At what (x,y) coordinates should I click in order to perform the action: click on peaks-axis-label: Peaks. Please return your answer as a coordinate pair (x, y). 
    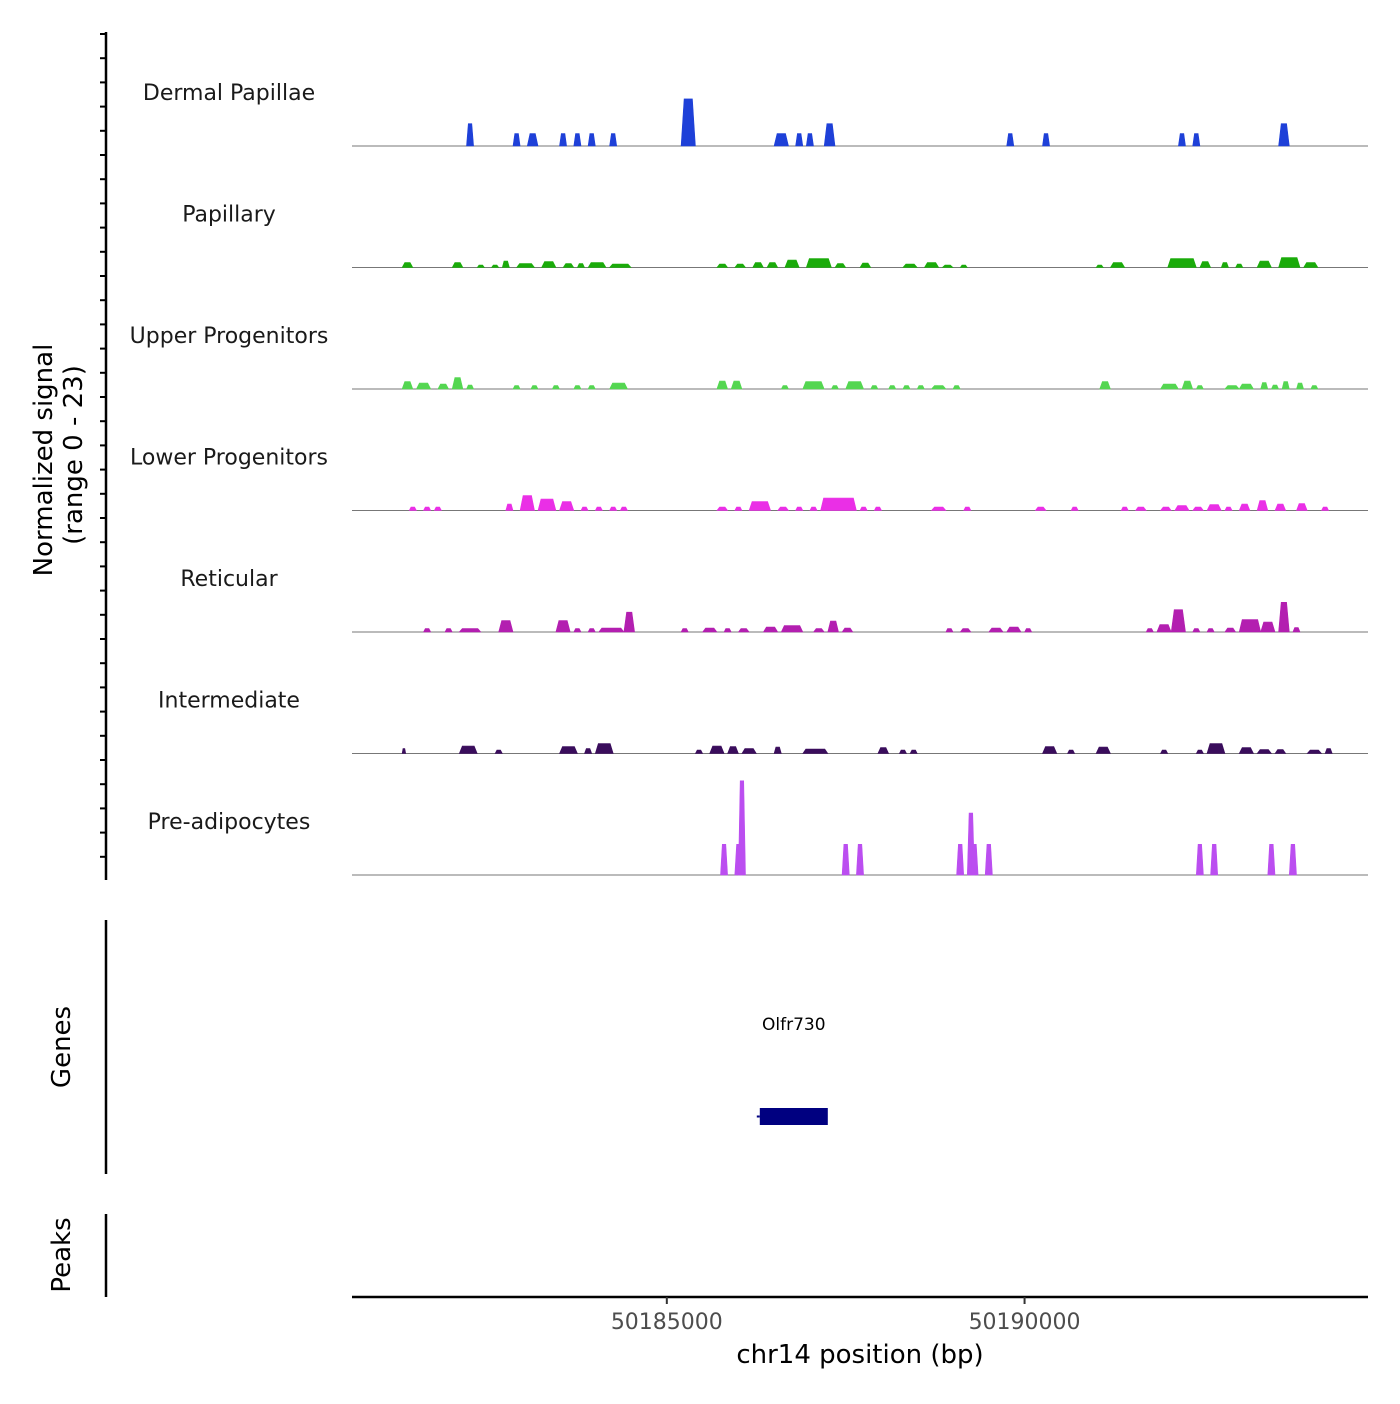
    Looking at the image, I should click on (62, 1254).